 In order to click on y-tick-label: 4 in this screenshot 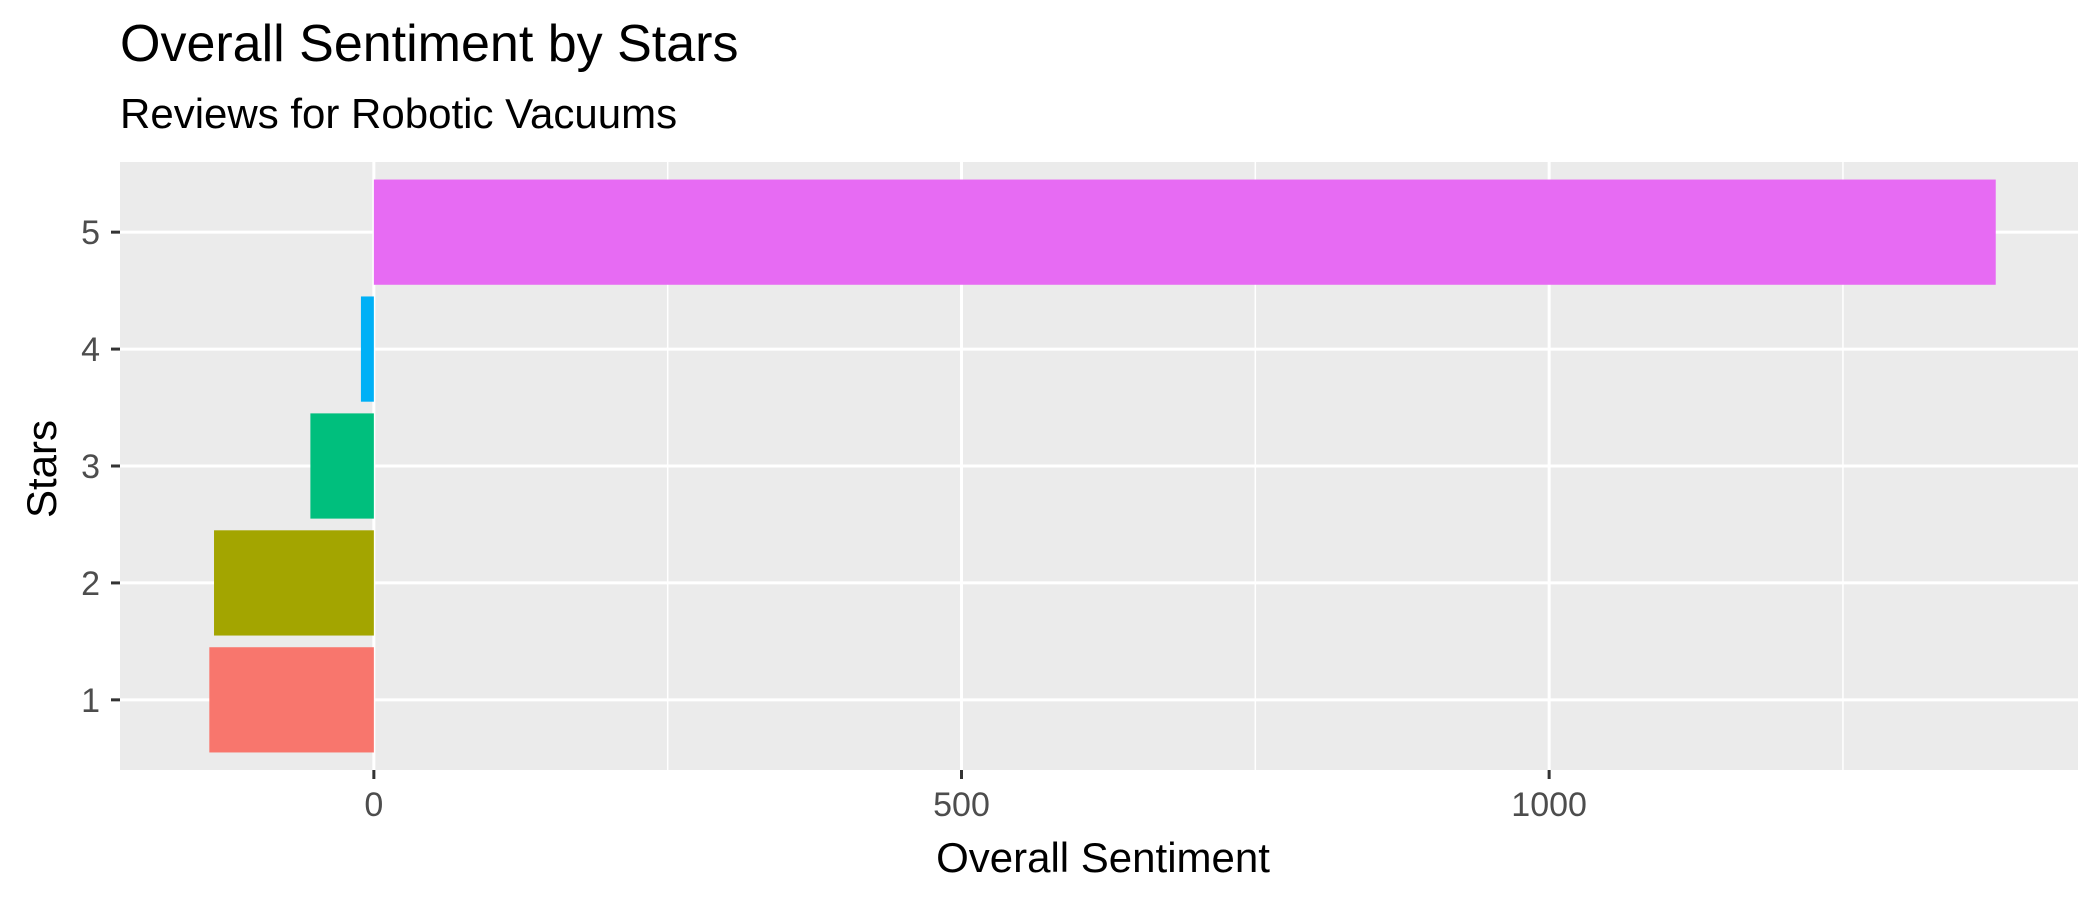, I will do `click(90, 350)`.